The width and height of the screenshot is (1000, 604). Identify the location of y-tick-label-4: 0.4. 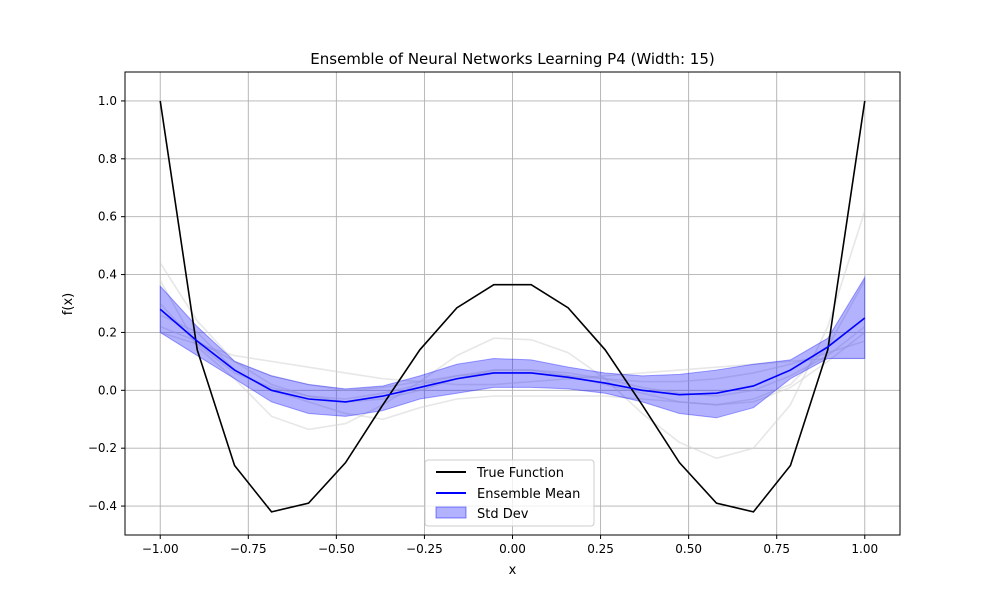
(107, 275).